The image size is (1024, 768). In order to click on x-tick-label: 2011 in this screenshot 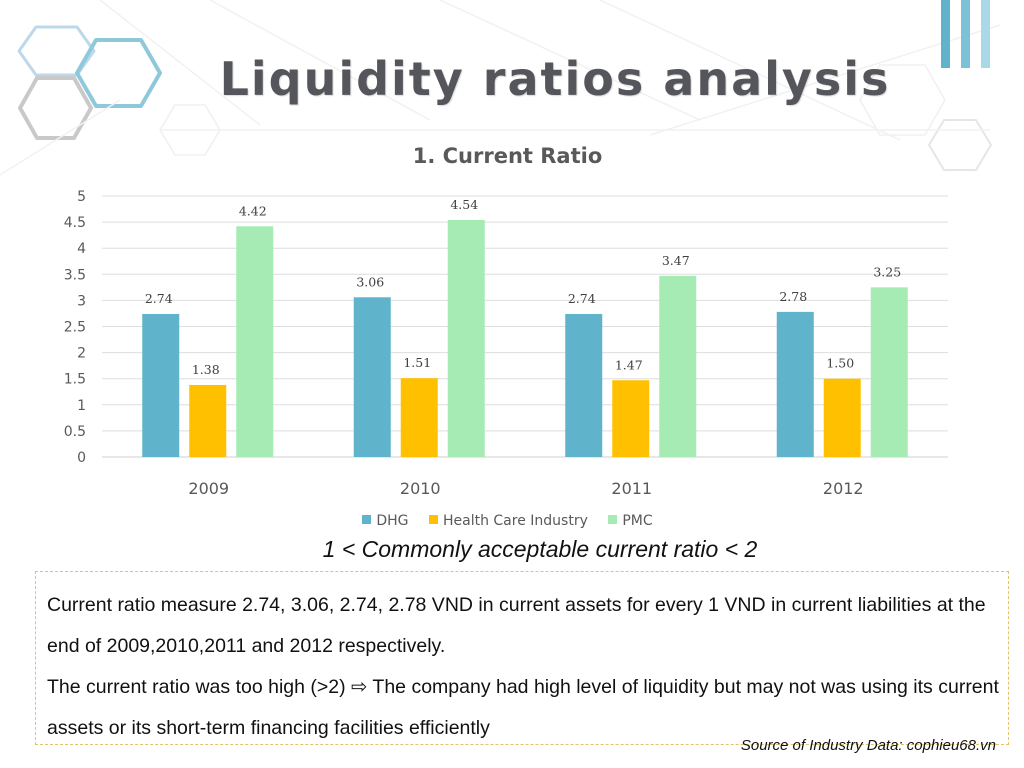, I will do `click(631, 488)`.